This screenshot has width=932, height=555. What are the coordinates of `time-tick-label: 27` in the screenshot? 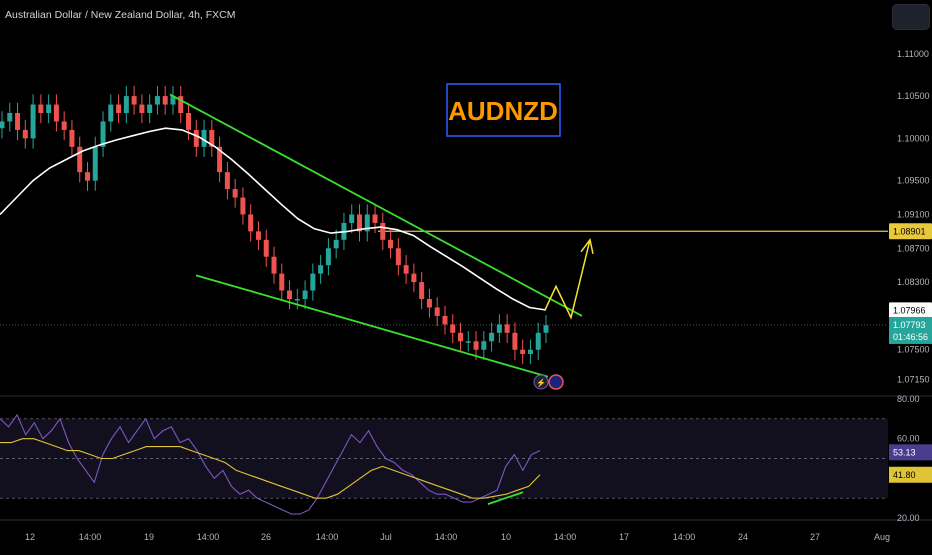 It's located at (815, 537).